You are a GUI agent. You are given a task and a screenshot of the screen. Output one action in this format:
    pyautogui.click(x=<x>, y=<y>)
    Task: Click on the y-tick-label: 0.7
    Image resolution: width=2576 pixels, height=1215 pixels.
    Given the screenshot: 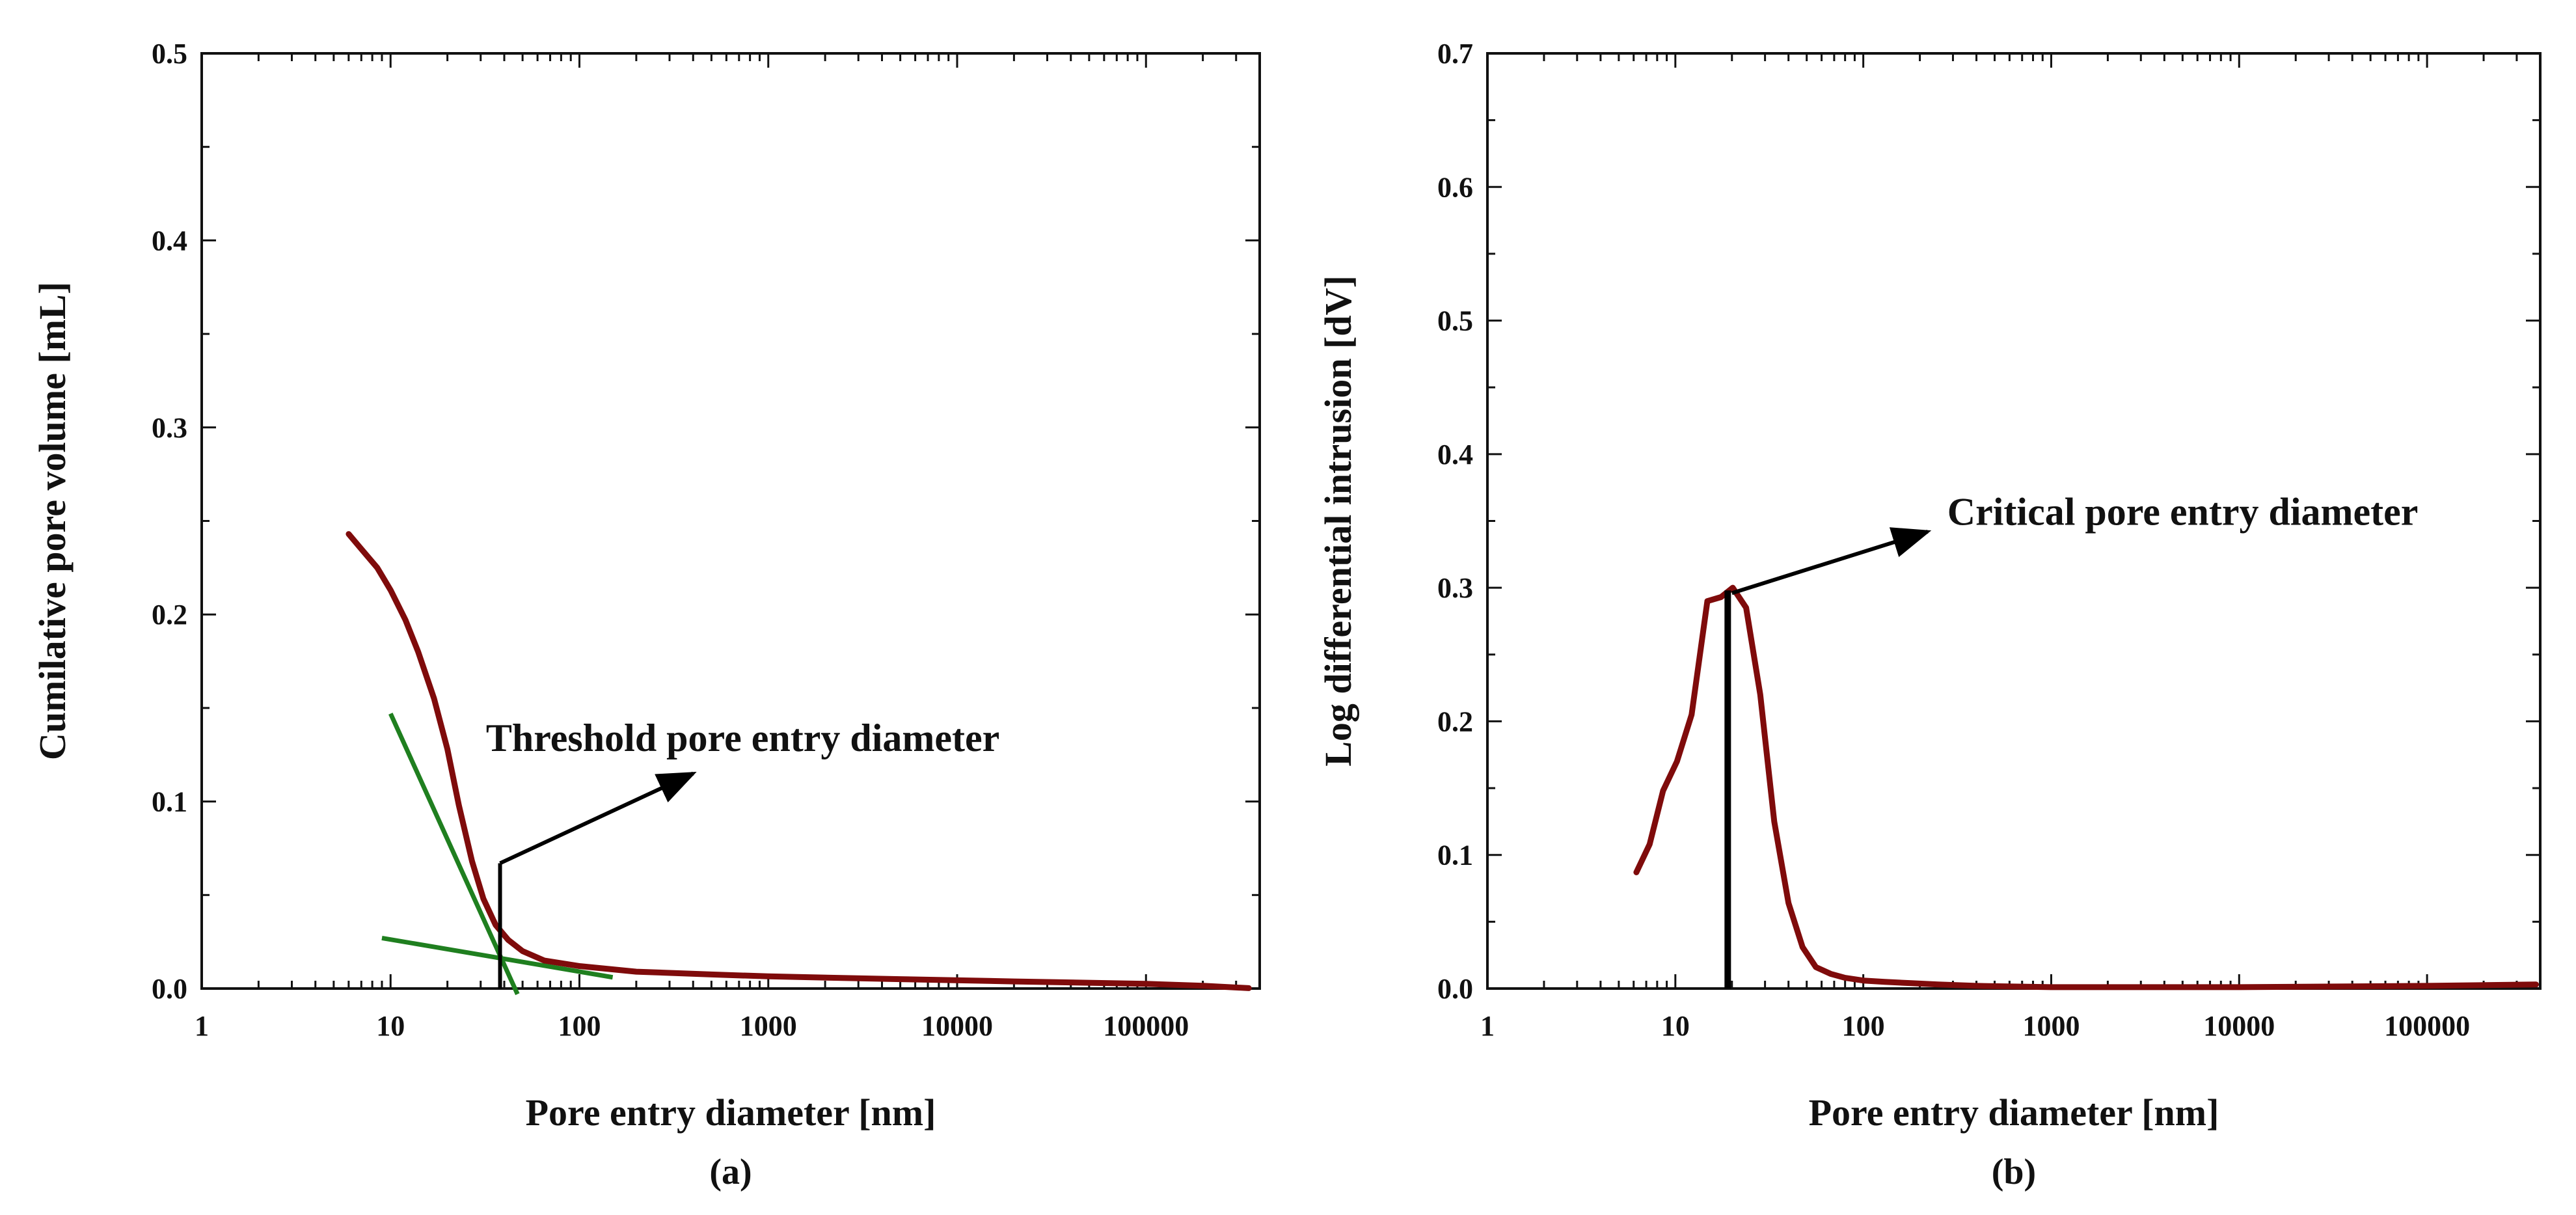 What is the action you would take?
    pyautogui.click(x=1455, y=54)
    